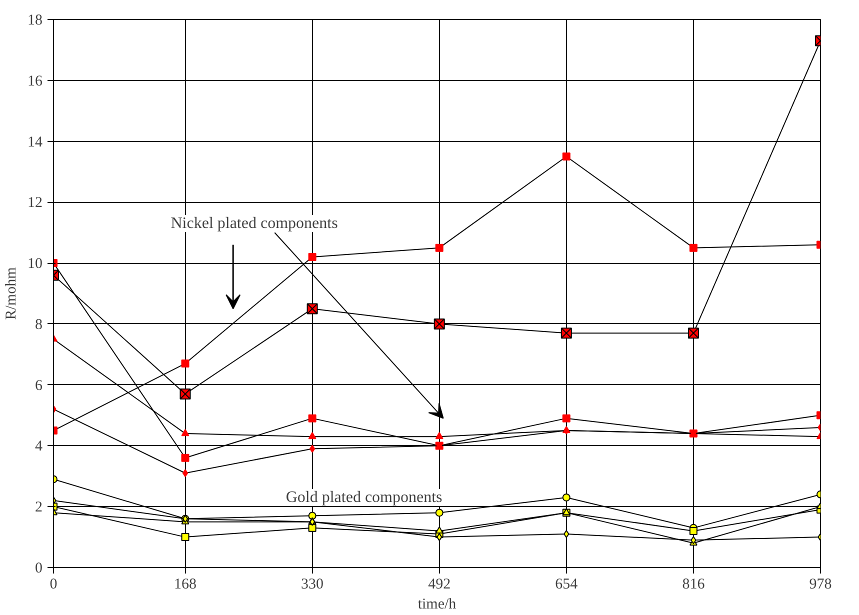 This screenshot has width=859, height=615. What do you see at coordinates (364, 497) in the screenshot?
I see `annotation: Gold plated components` at bounding box center [364, 497].